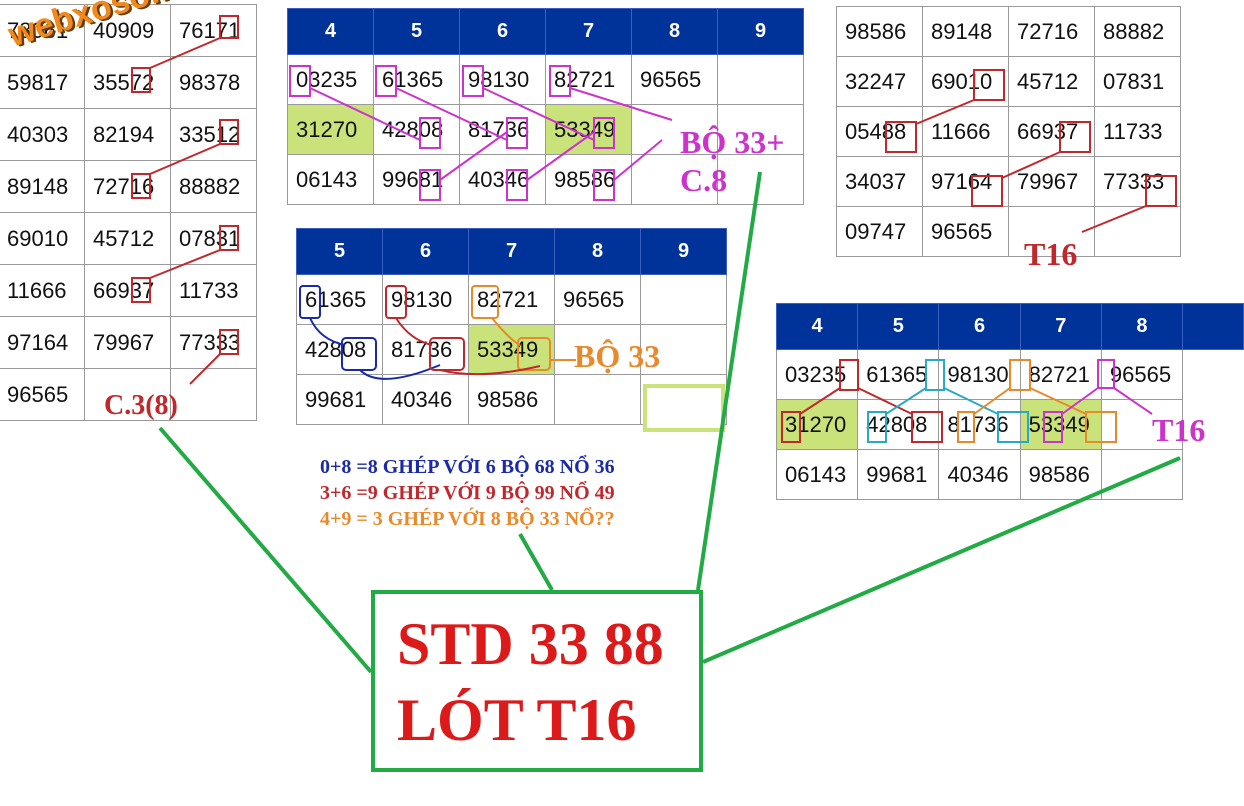 This screenshot has width=1244, height=806. I want to click on result-cell: 69010, so click(42, 238).